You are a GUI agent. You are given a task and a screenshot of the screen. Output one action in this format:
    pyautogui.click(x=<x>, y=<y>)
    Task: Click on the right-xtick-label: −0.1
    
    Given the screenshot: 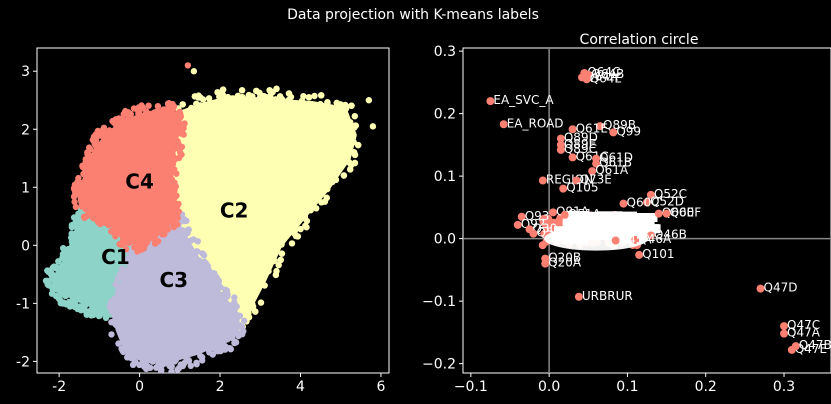 What is the action you would take?
    pyautogui.click(x=471, y=387)
    